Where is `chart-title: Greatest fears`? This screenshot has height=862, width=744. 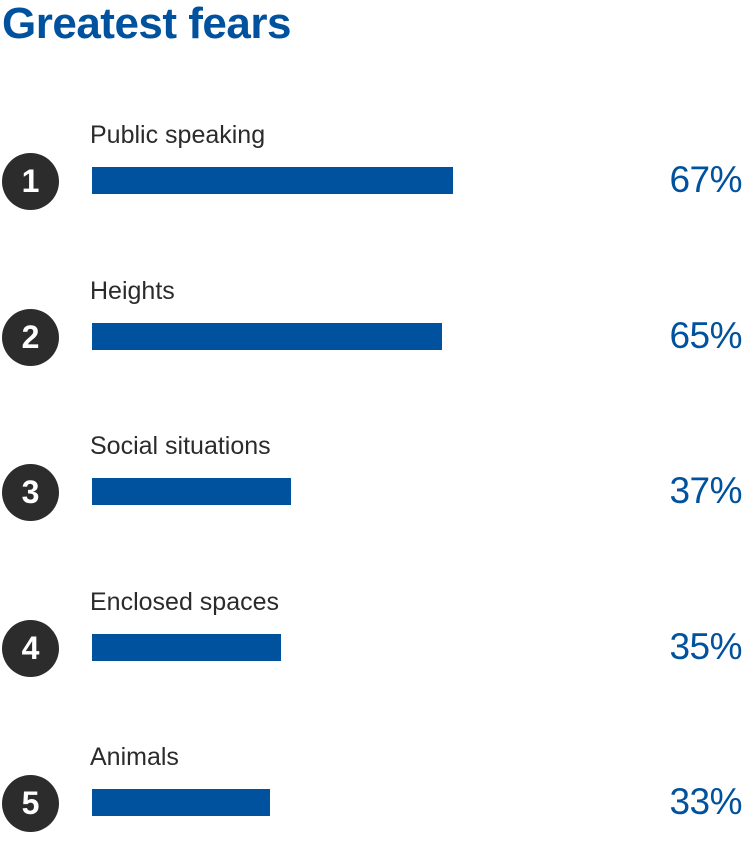 chart-title: Greatest fears is located at coordinates (146, 24).